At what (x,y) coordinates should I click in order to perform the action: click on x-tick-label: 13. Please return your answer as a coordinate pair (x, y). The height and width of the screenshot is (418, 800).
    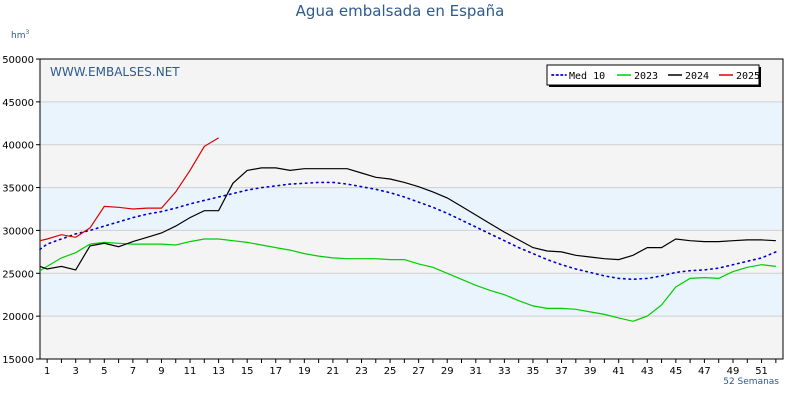
    Looking at the image, I should click on (218, 371).